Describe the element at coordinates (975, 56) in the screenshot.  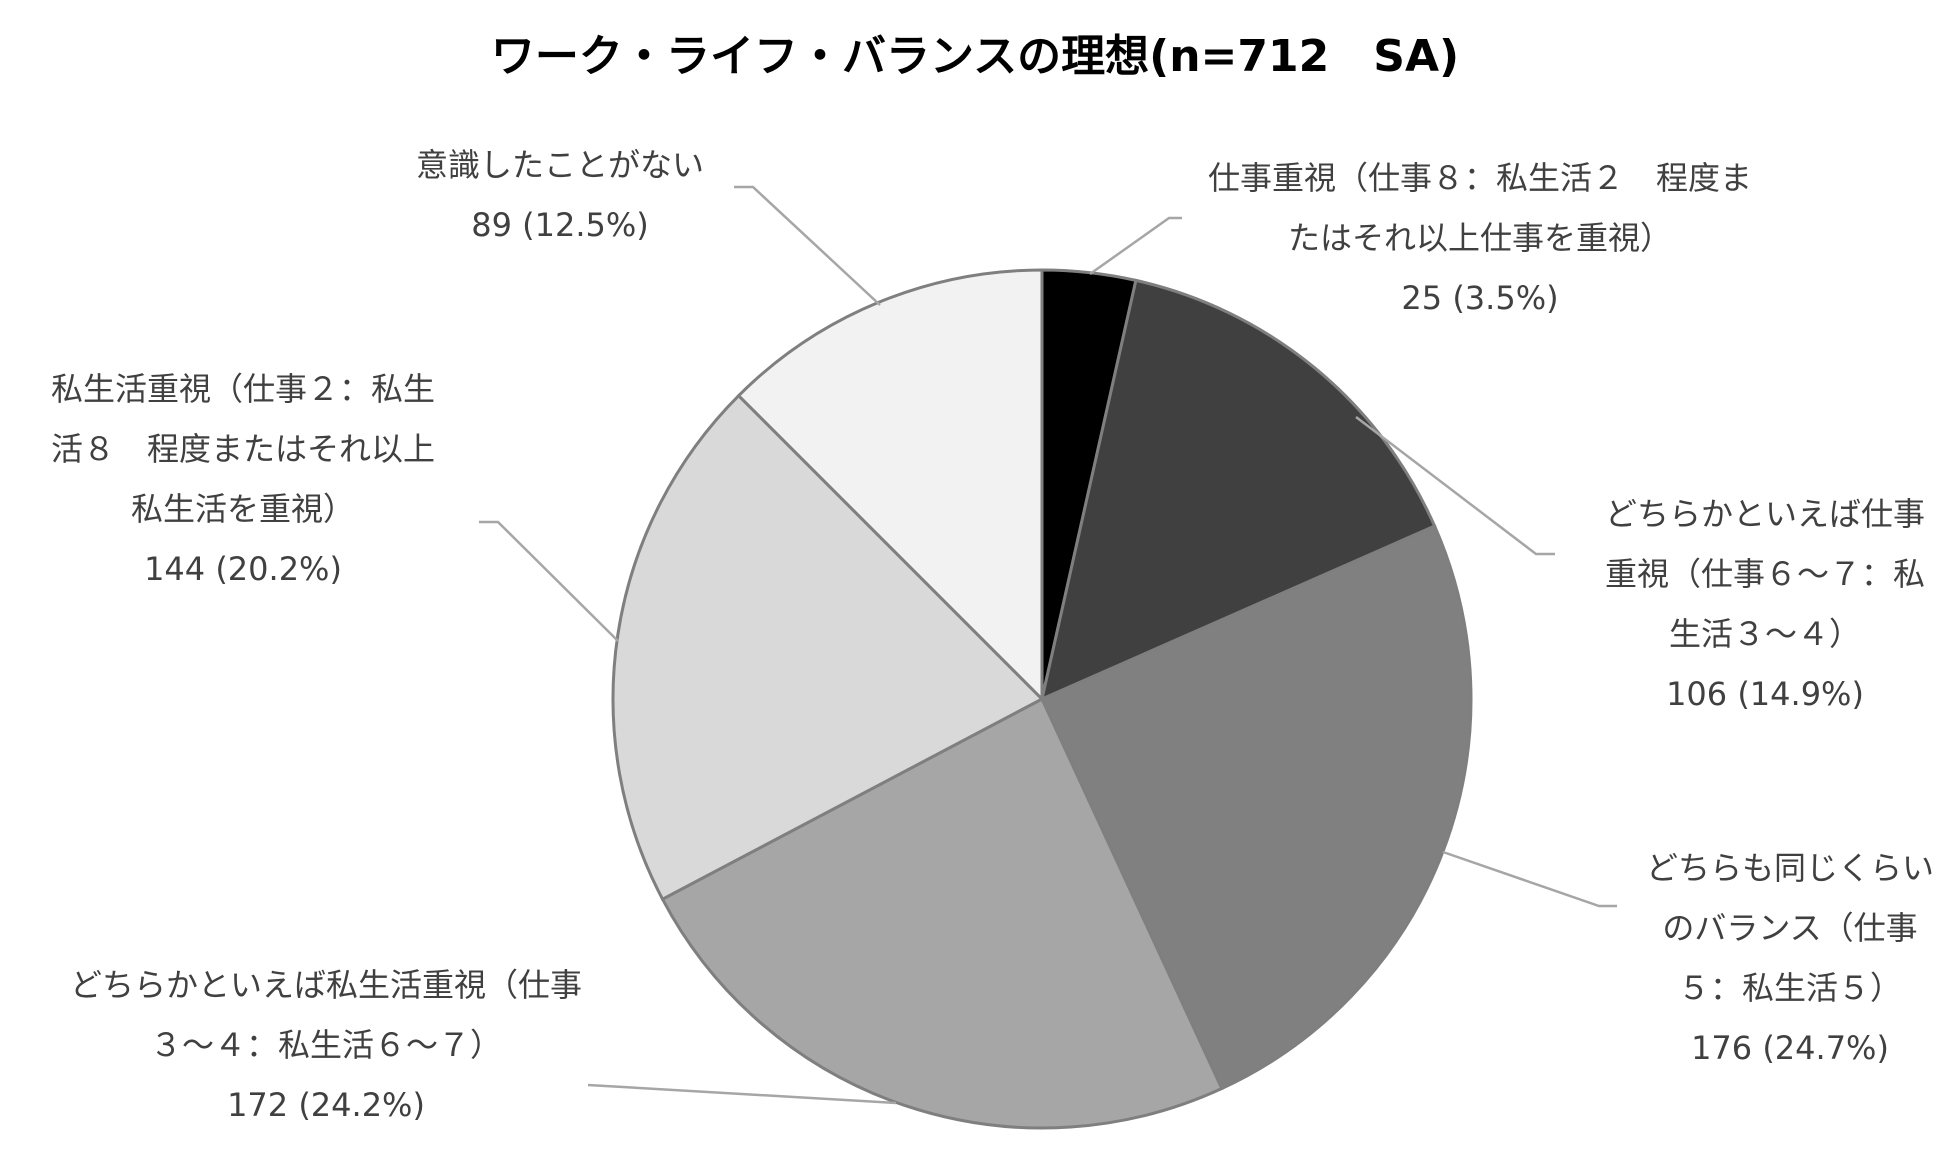
I see `chart-title: ワーク・ライフ・バランスの理想(n=712 SA)` at that location.